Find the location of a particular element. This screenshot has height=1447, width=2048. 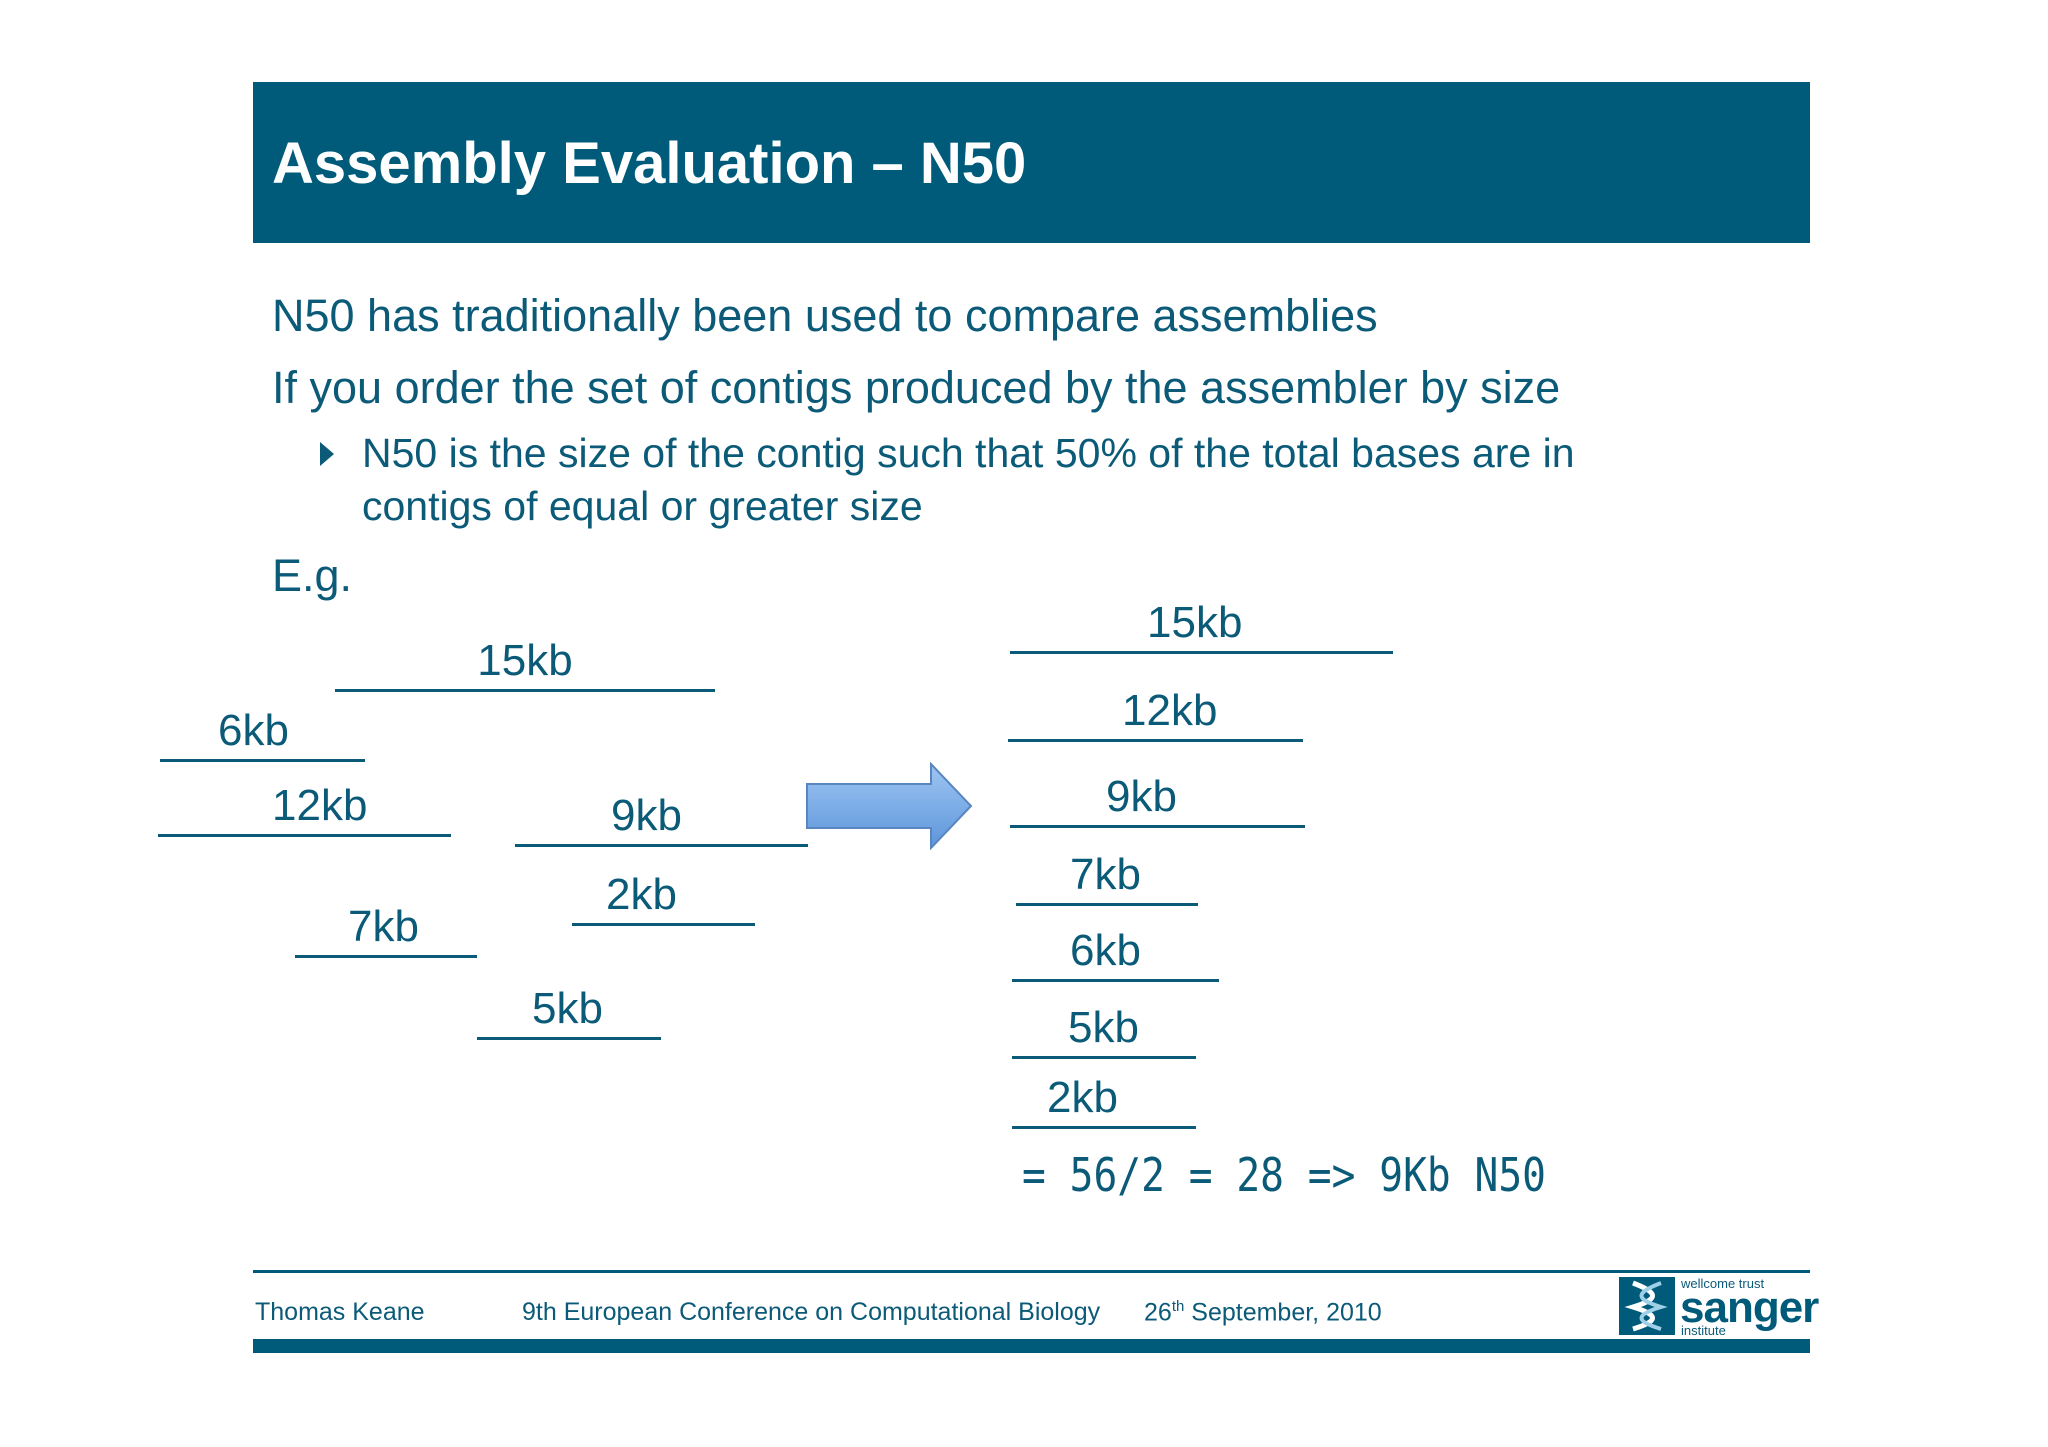

footer-date-suffix: th is located at coordinates (1178, 1306).